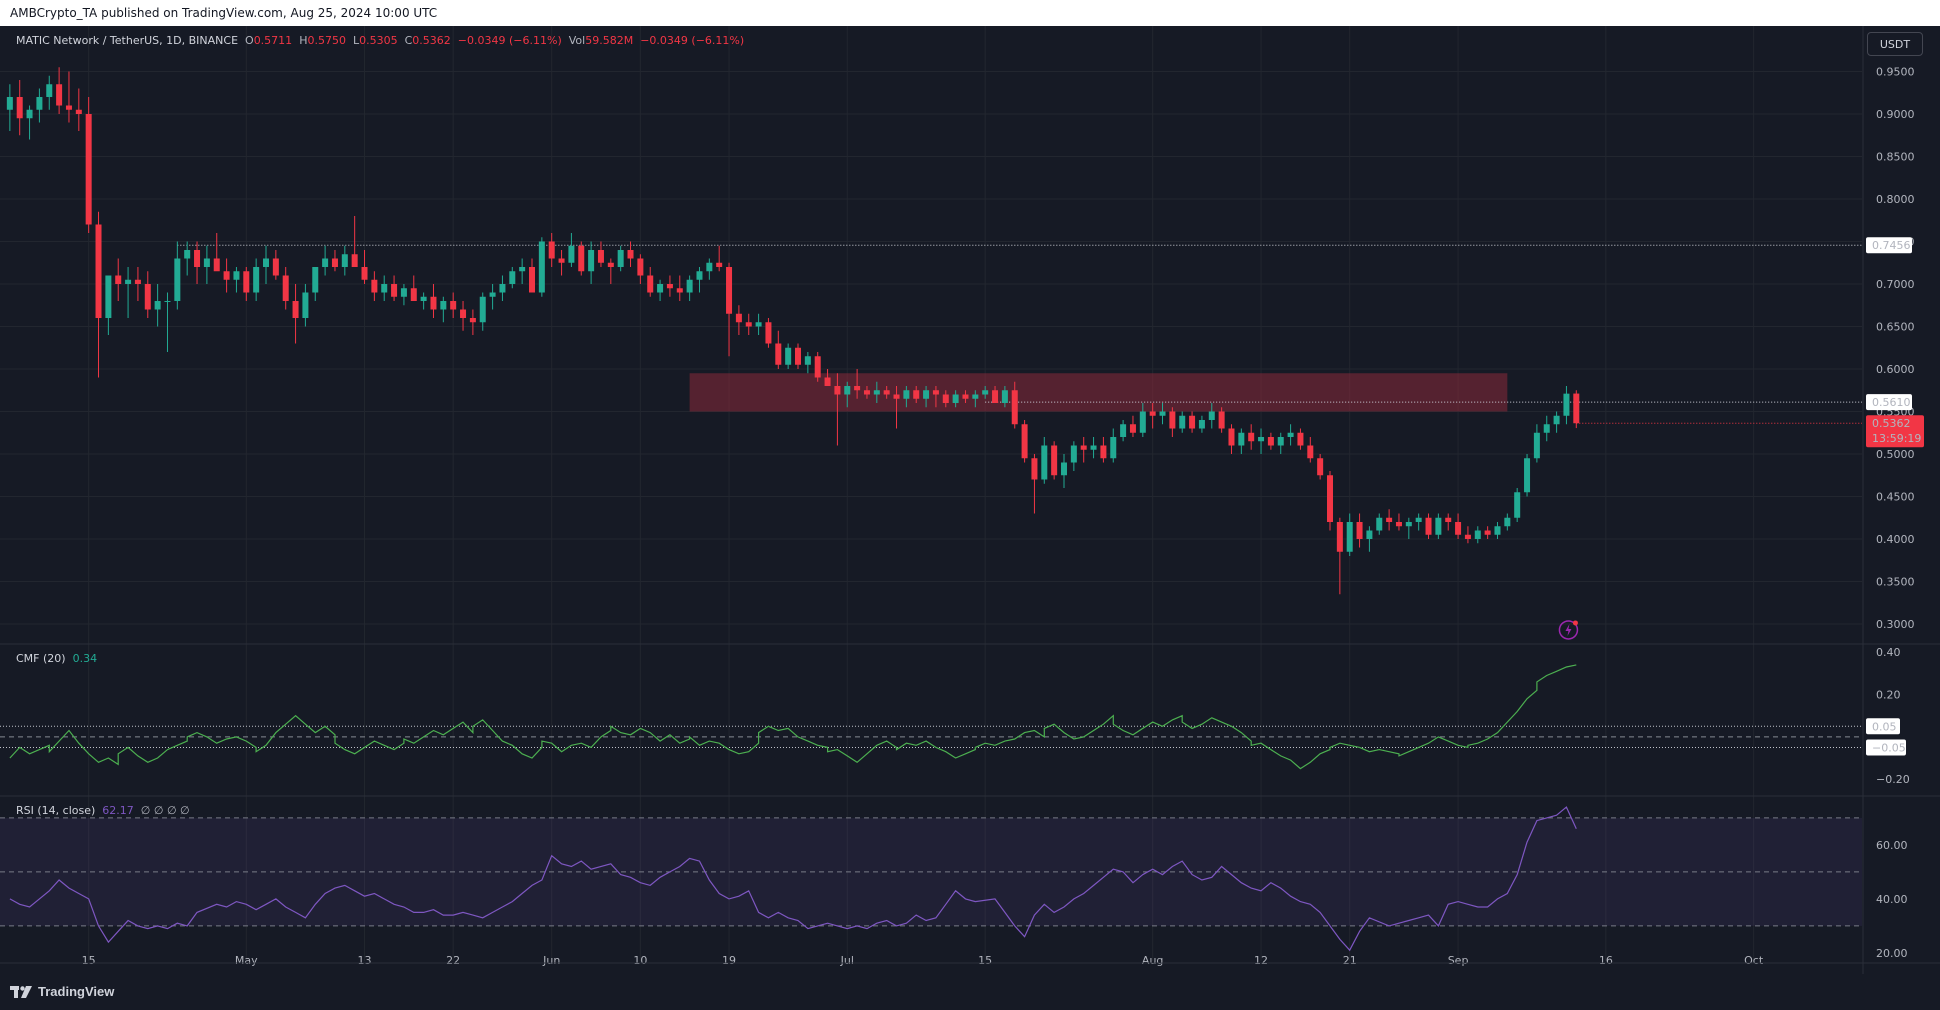 The width and height of the screenshot is (1940, 1010). Describe the element at coordinates (1886, 747) in the screenshot. I see `cmf-lower-tag-bg` at that location.